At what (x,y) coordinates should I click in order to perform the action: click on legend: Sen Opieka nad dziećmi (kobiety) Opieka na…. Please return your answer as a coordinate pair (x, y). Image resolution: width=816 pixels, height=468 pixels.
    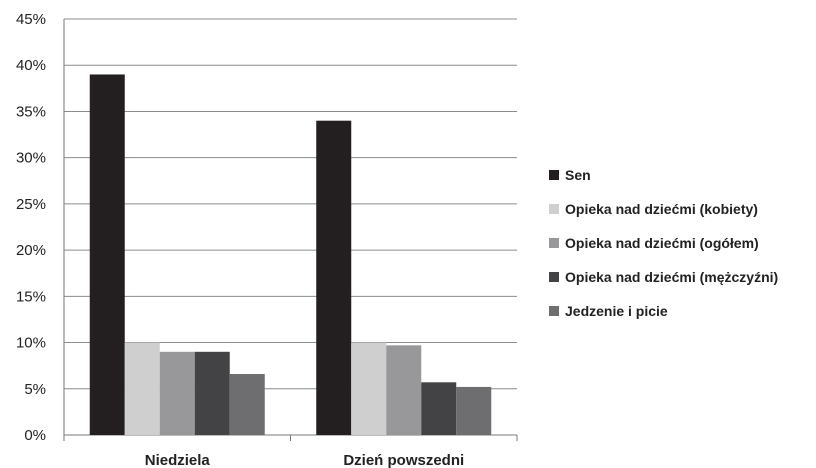
    Looking at the image, I should click on (663, 243).